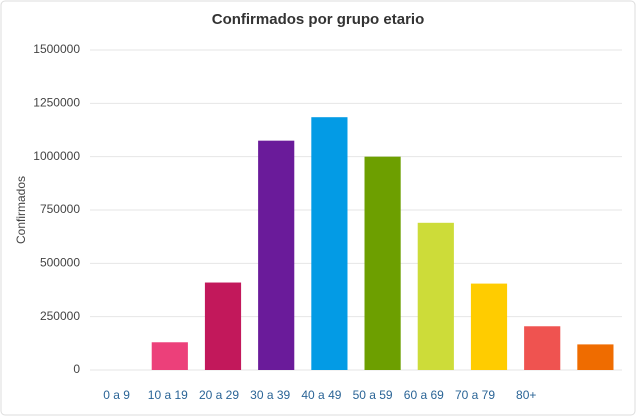  What do you see at coordinates (76, 369) in the screenshot?
I see `y-tick-label: 0` at bounding box center [76, 369].